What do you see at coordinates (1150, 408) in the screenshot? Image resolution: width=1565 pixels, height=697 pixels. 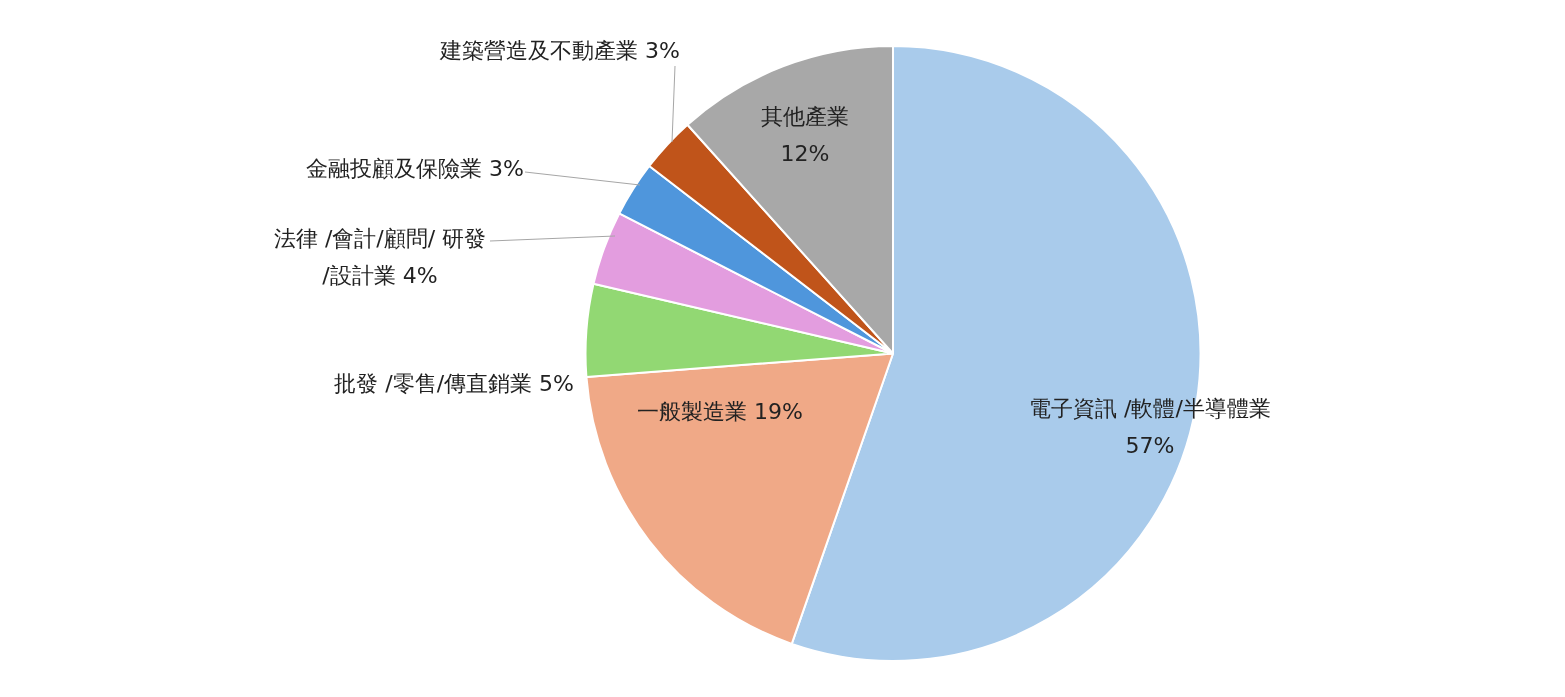 I see `slice-label: 電子資訊 /軟體/半導體業` at bounding box center [1150, 408].